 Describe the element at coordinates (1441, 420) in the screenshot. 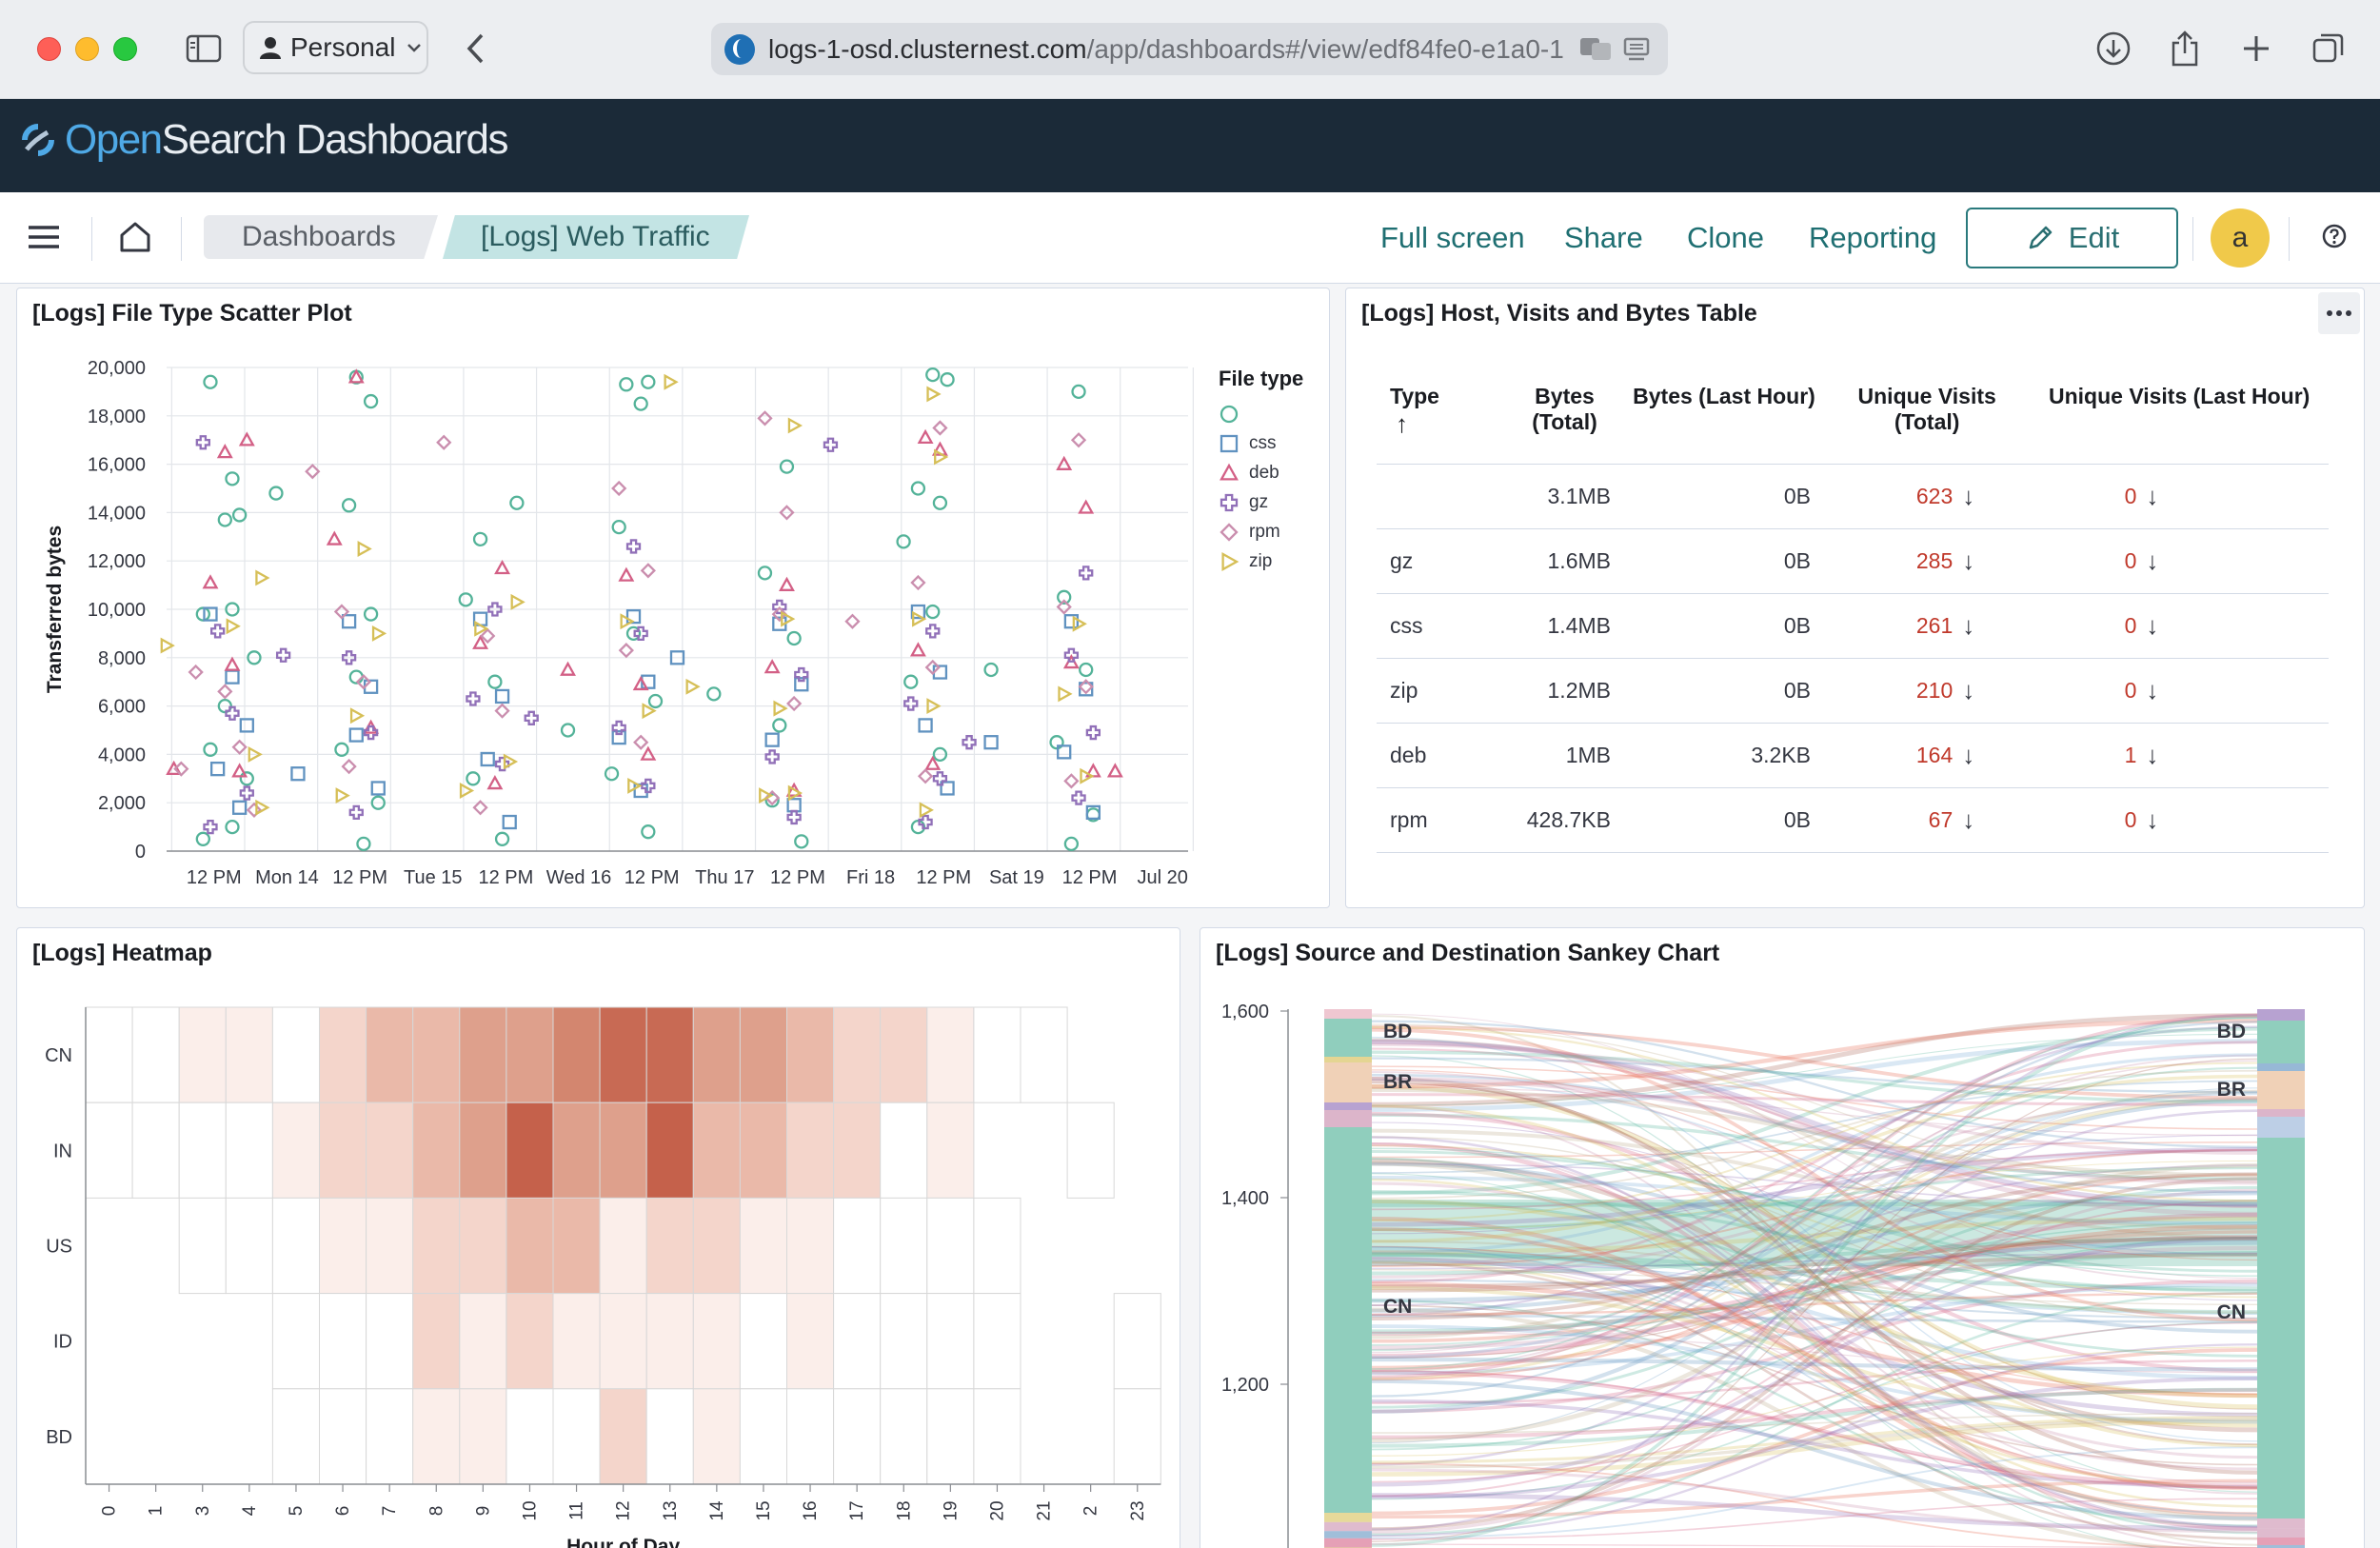

I see `column-header-type: Type ↑` at that location.